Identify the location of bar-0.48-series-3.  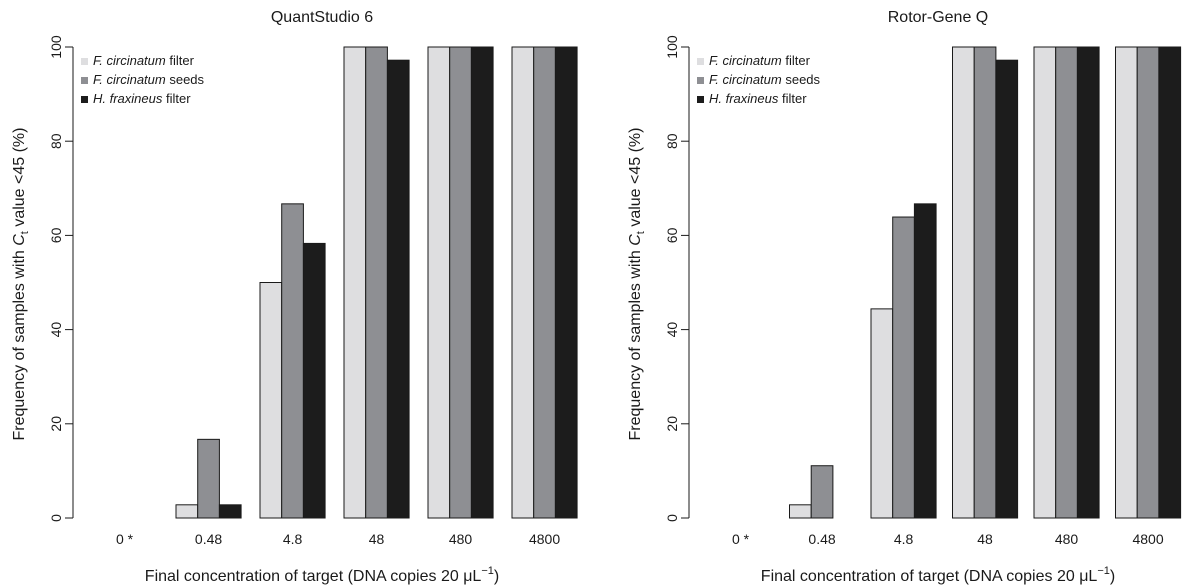
(230, 511).